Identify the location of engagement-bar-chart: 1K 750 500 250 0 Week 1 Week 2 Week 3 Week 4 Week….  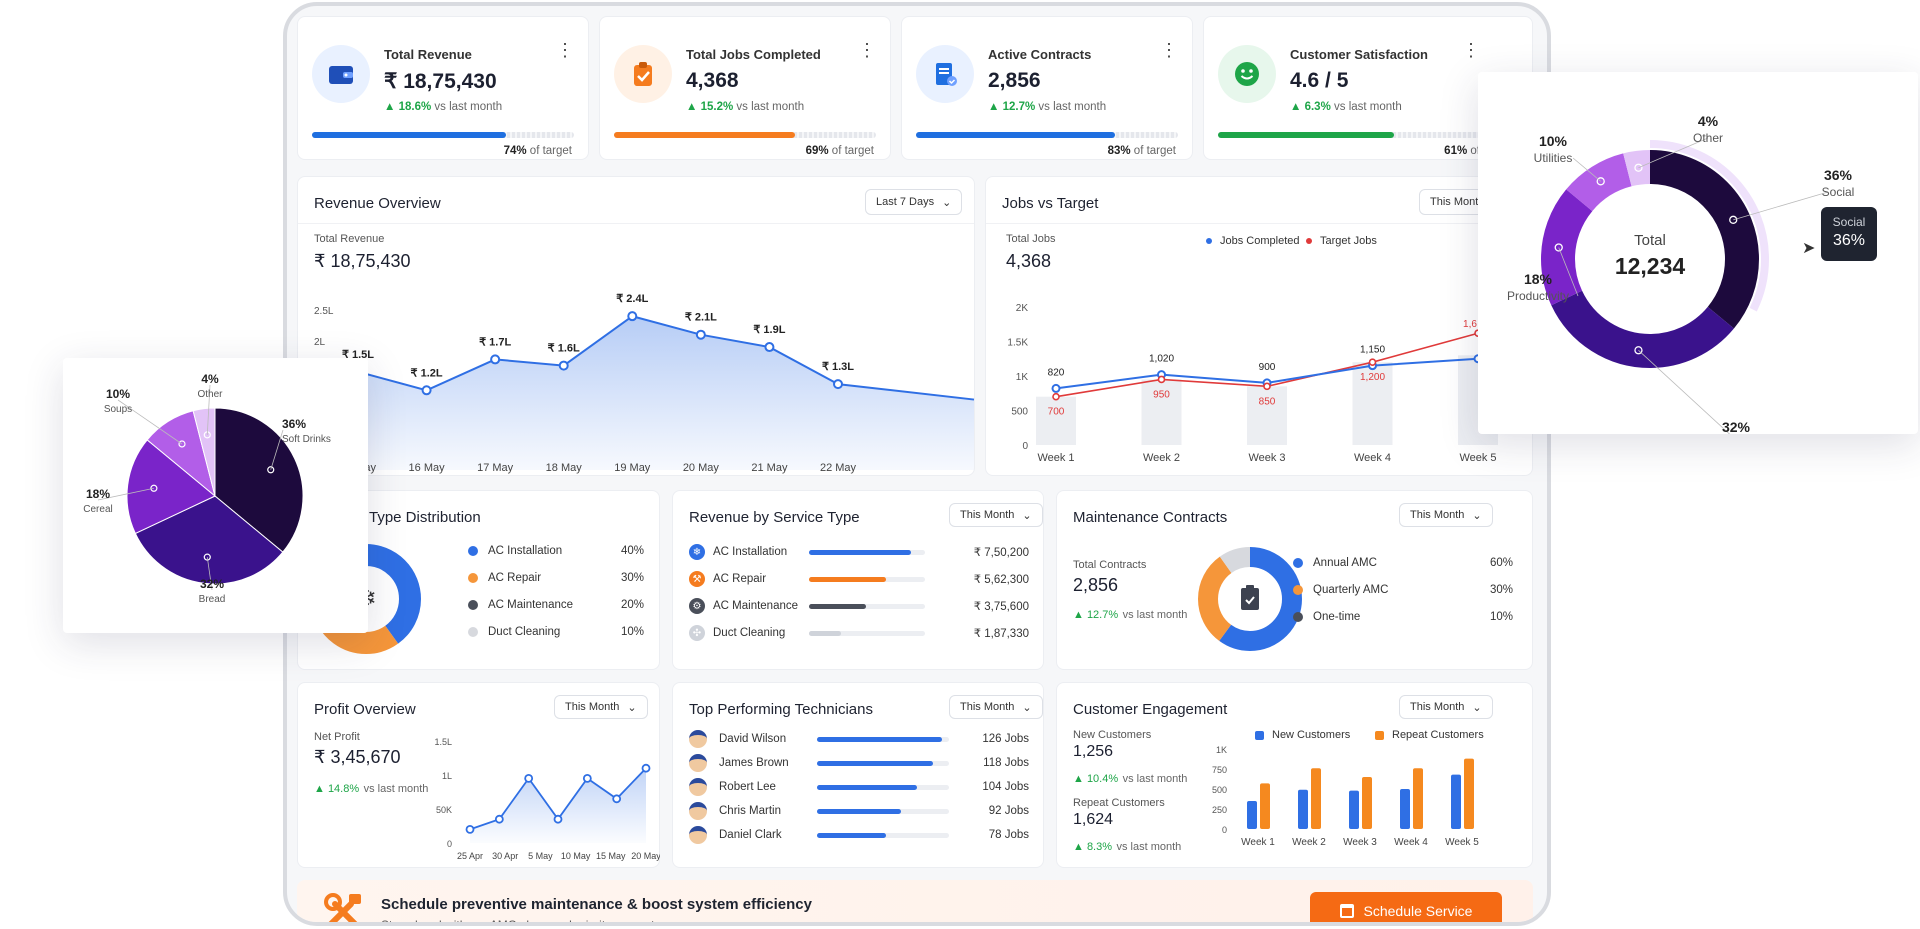
(1345, 796).